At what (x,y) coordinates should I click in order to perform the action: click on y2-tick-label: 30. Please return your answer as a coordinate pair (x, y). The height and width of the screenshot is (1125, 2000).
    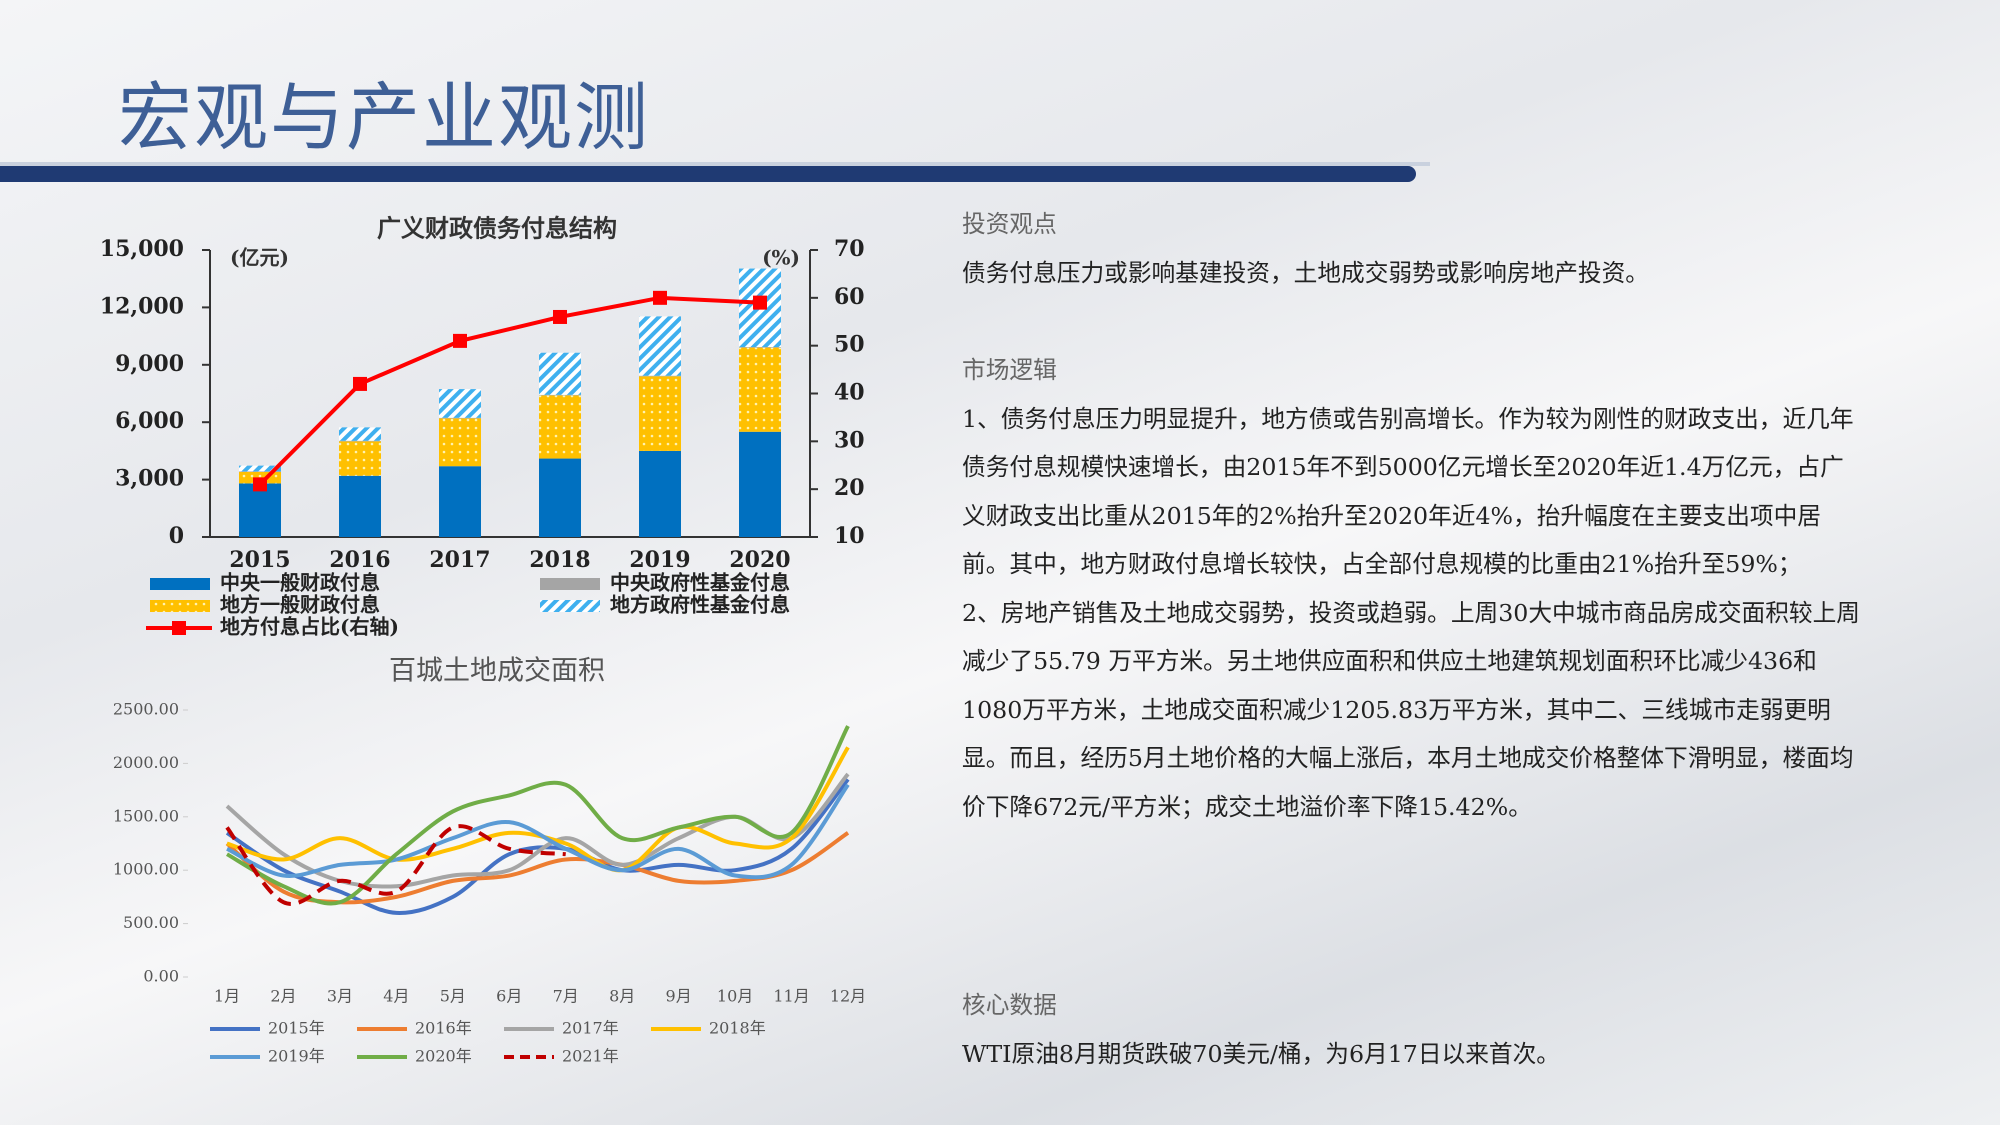
    Looking at the image, I should click on (849, 440).